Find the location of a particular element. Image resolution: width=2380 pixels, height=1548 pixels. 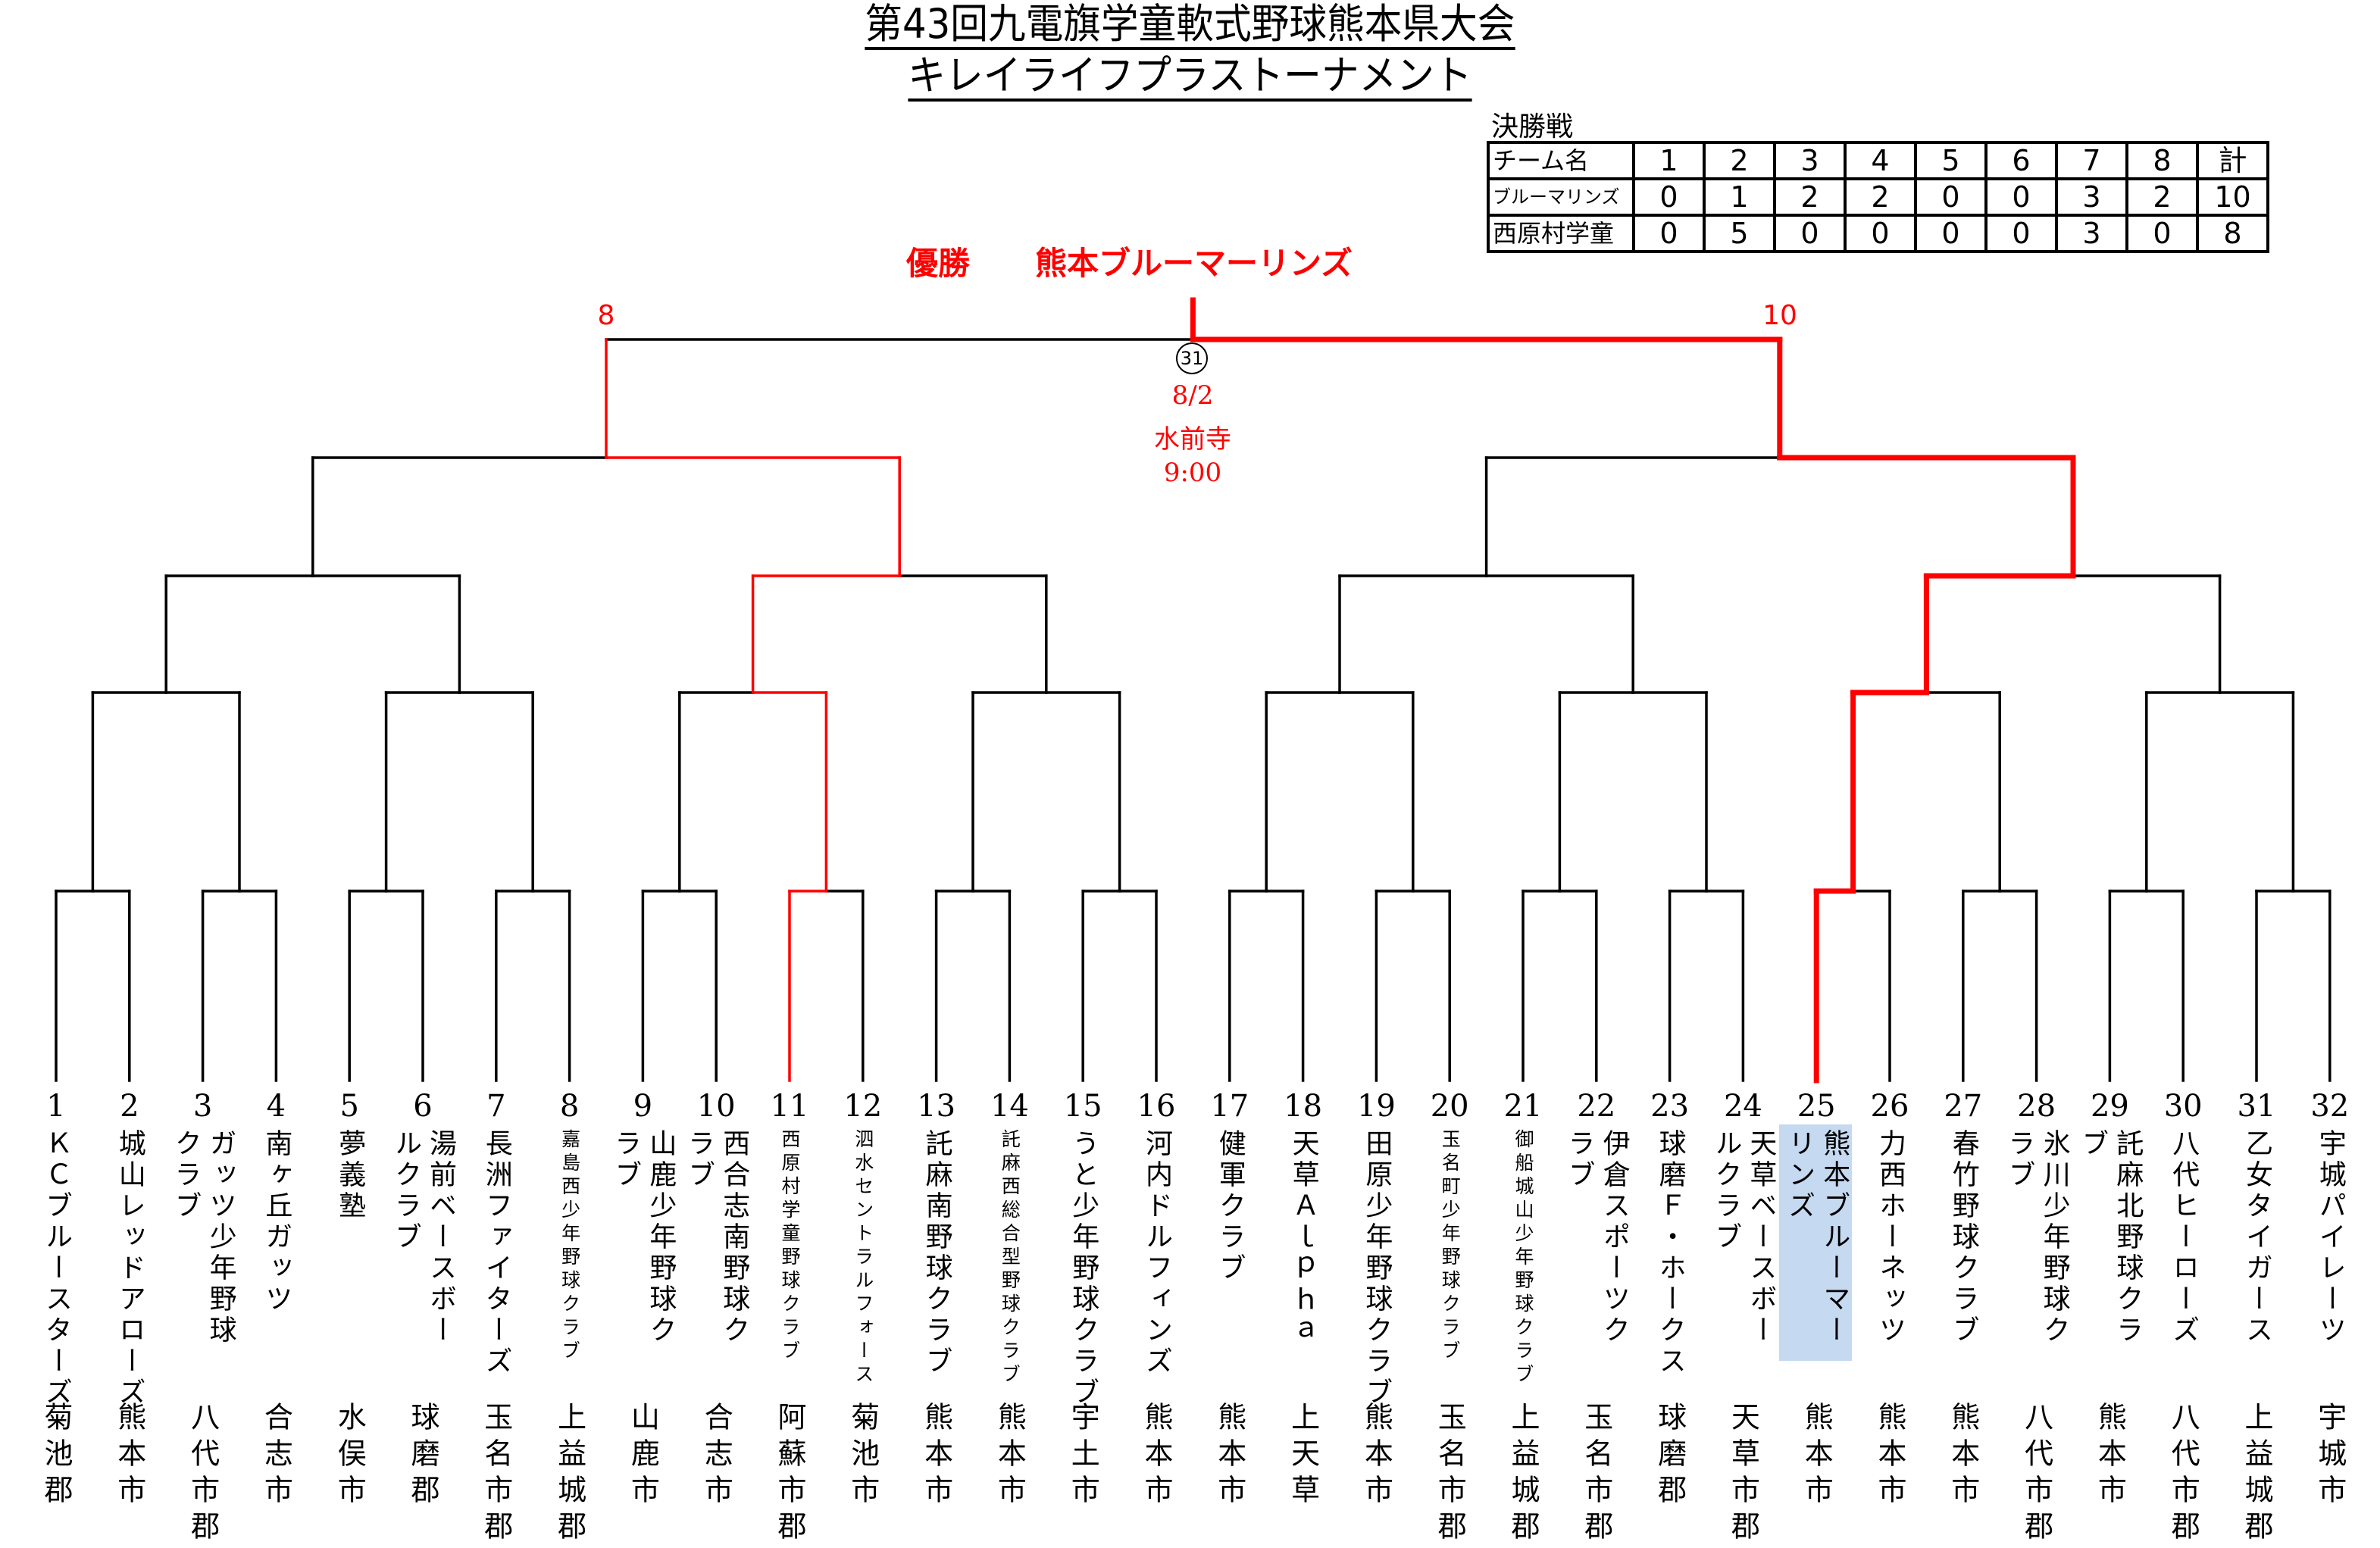

champion-highlight-box is located at coordinates (1816, 1242).